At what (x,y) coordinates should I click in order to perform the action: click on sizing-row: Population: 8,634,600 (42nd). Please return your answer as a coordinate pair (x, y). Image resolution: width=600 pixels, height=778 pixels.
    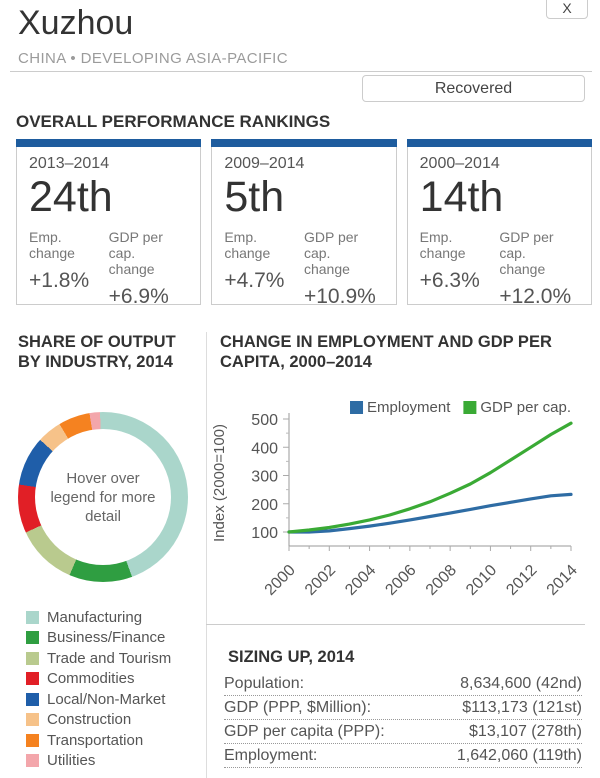
    Looking at the image, I should click on (403, 684).